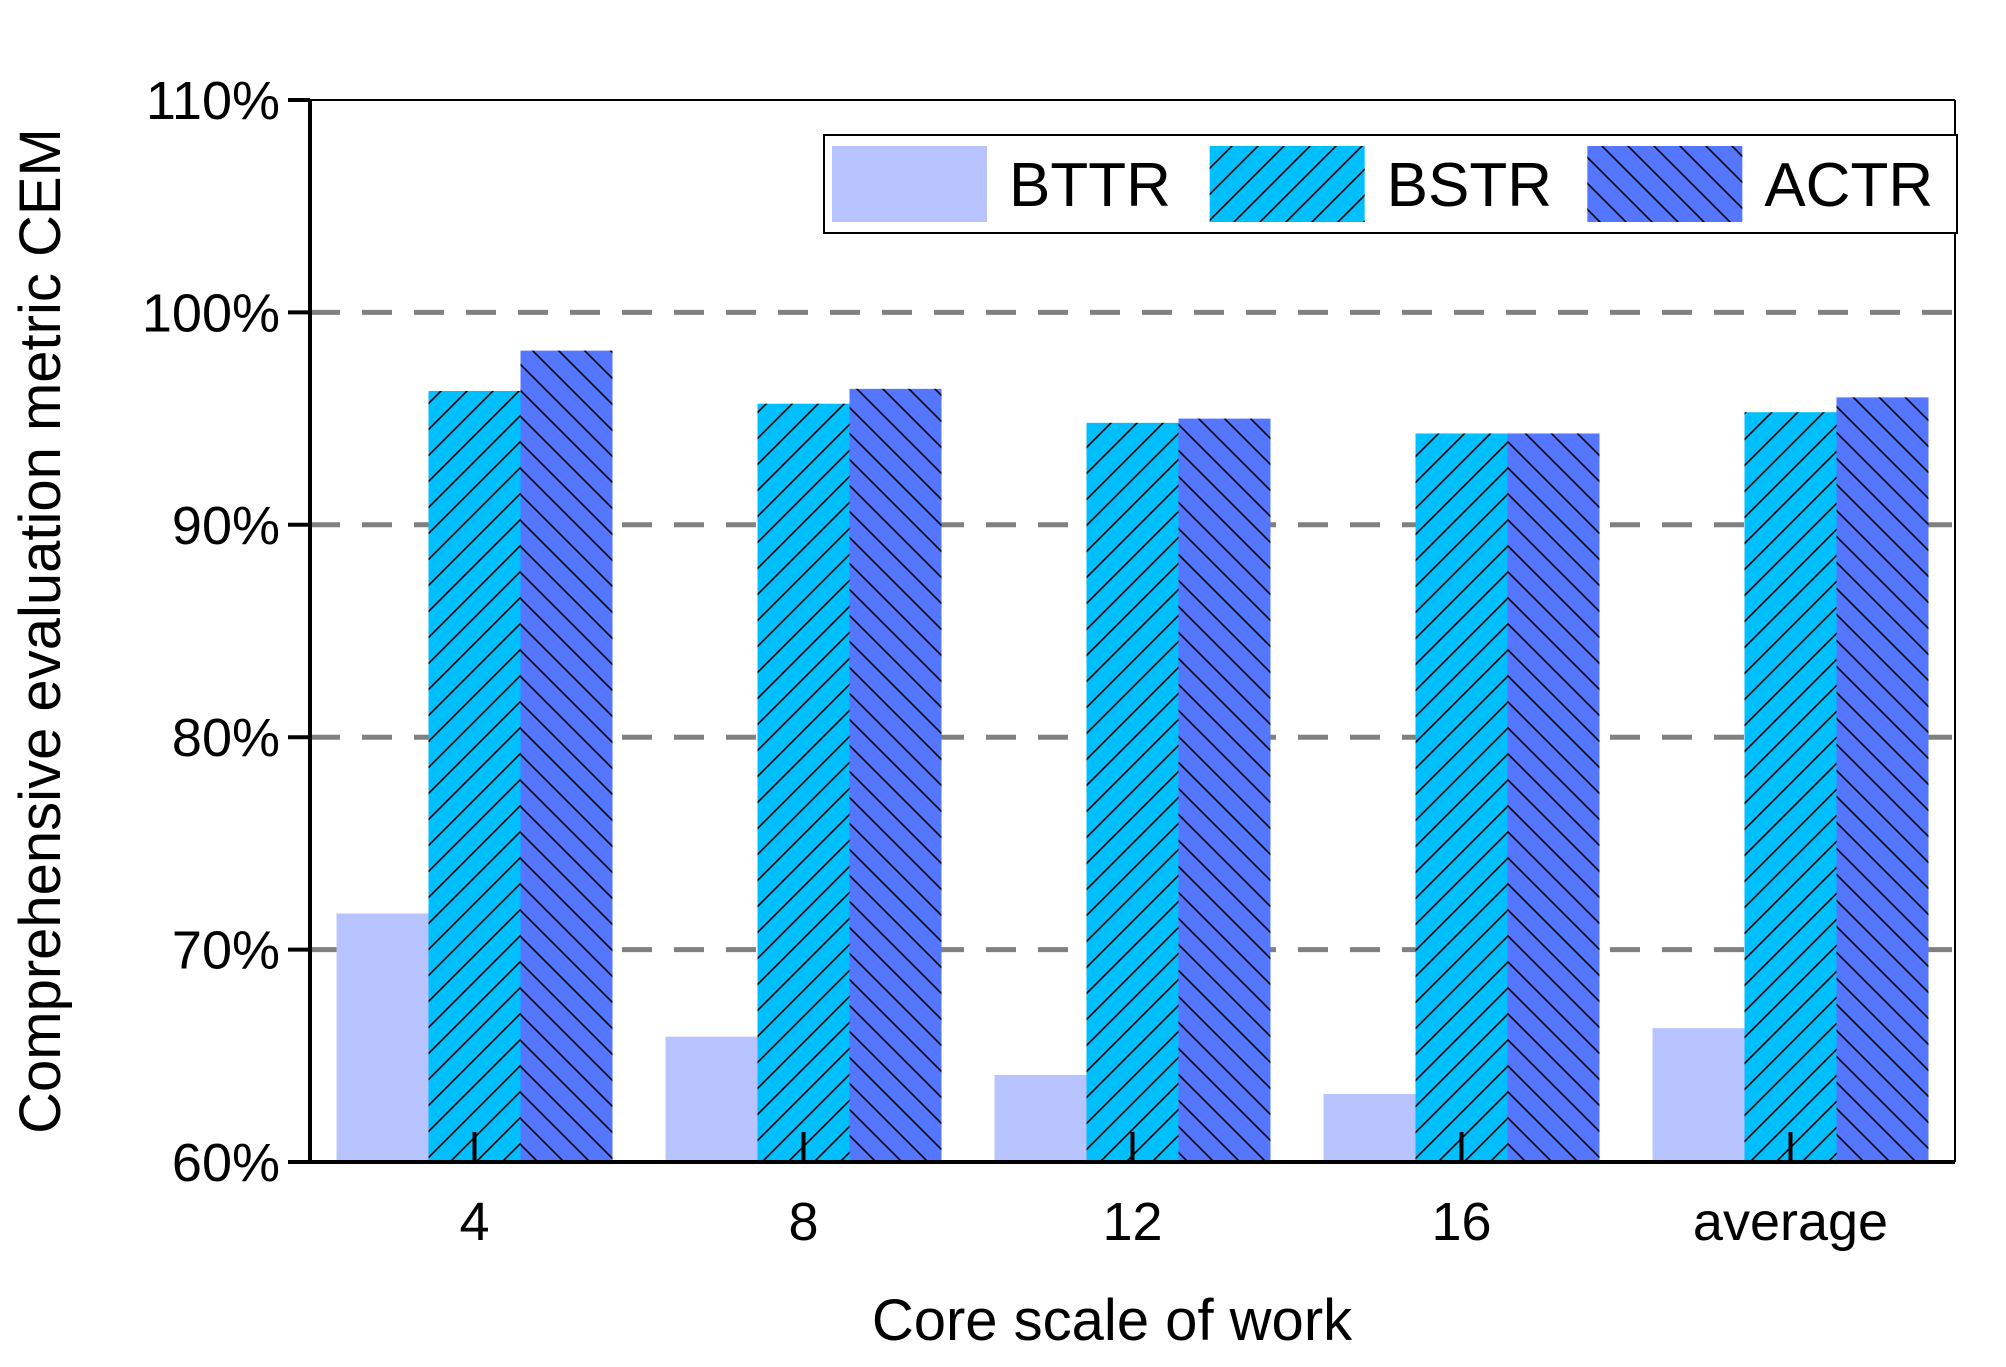 The image size is (2006, 1367). What do you see at coordinates (1287, 184) in the screenshot?
I see `legend-swatch-hatch-bstr` at bounding box center [1287, 184].